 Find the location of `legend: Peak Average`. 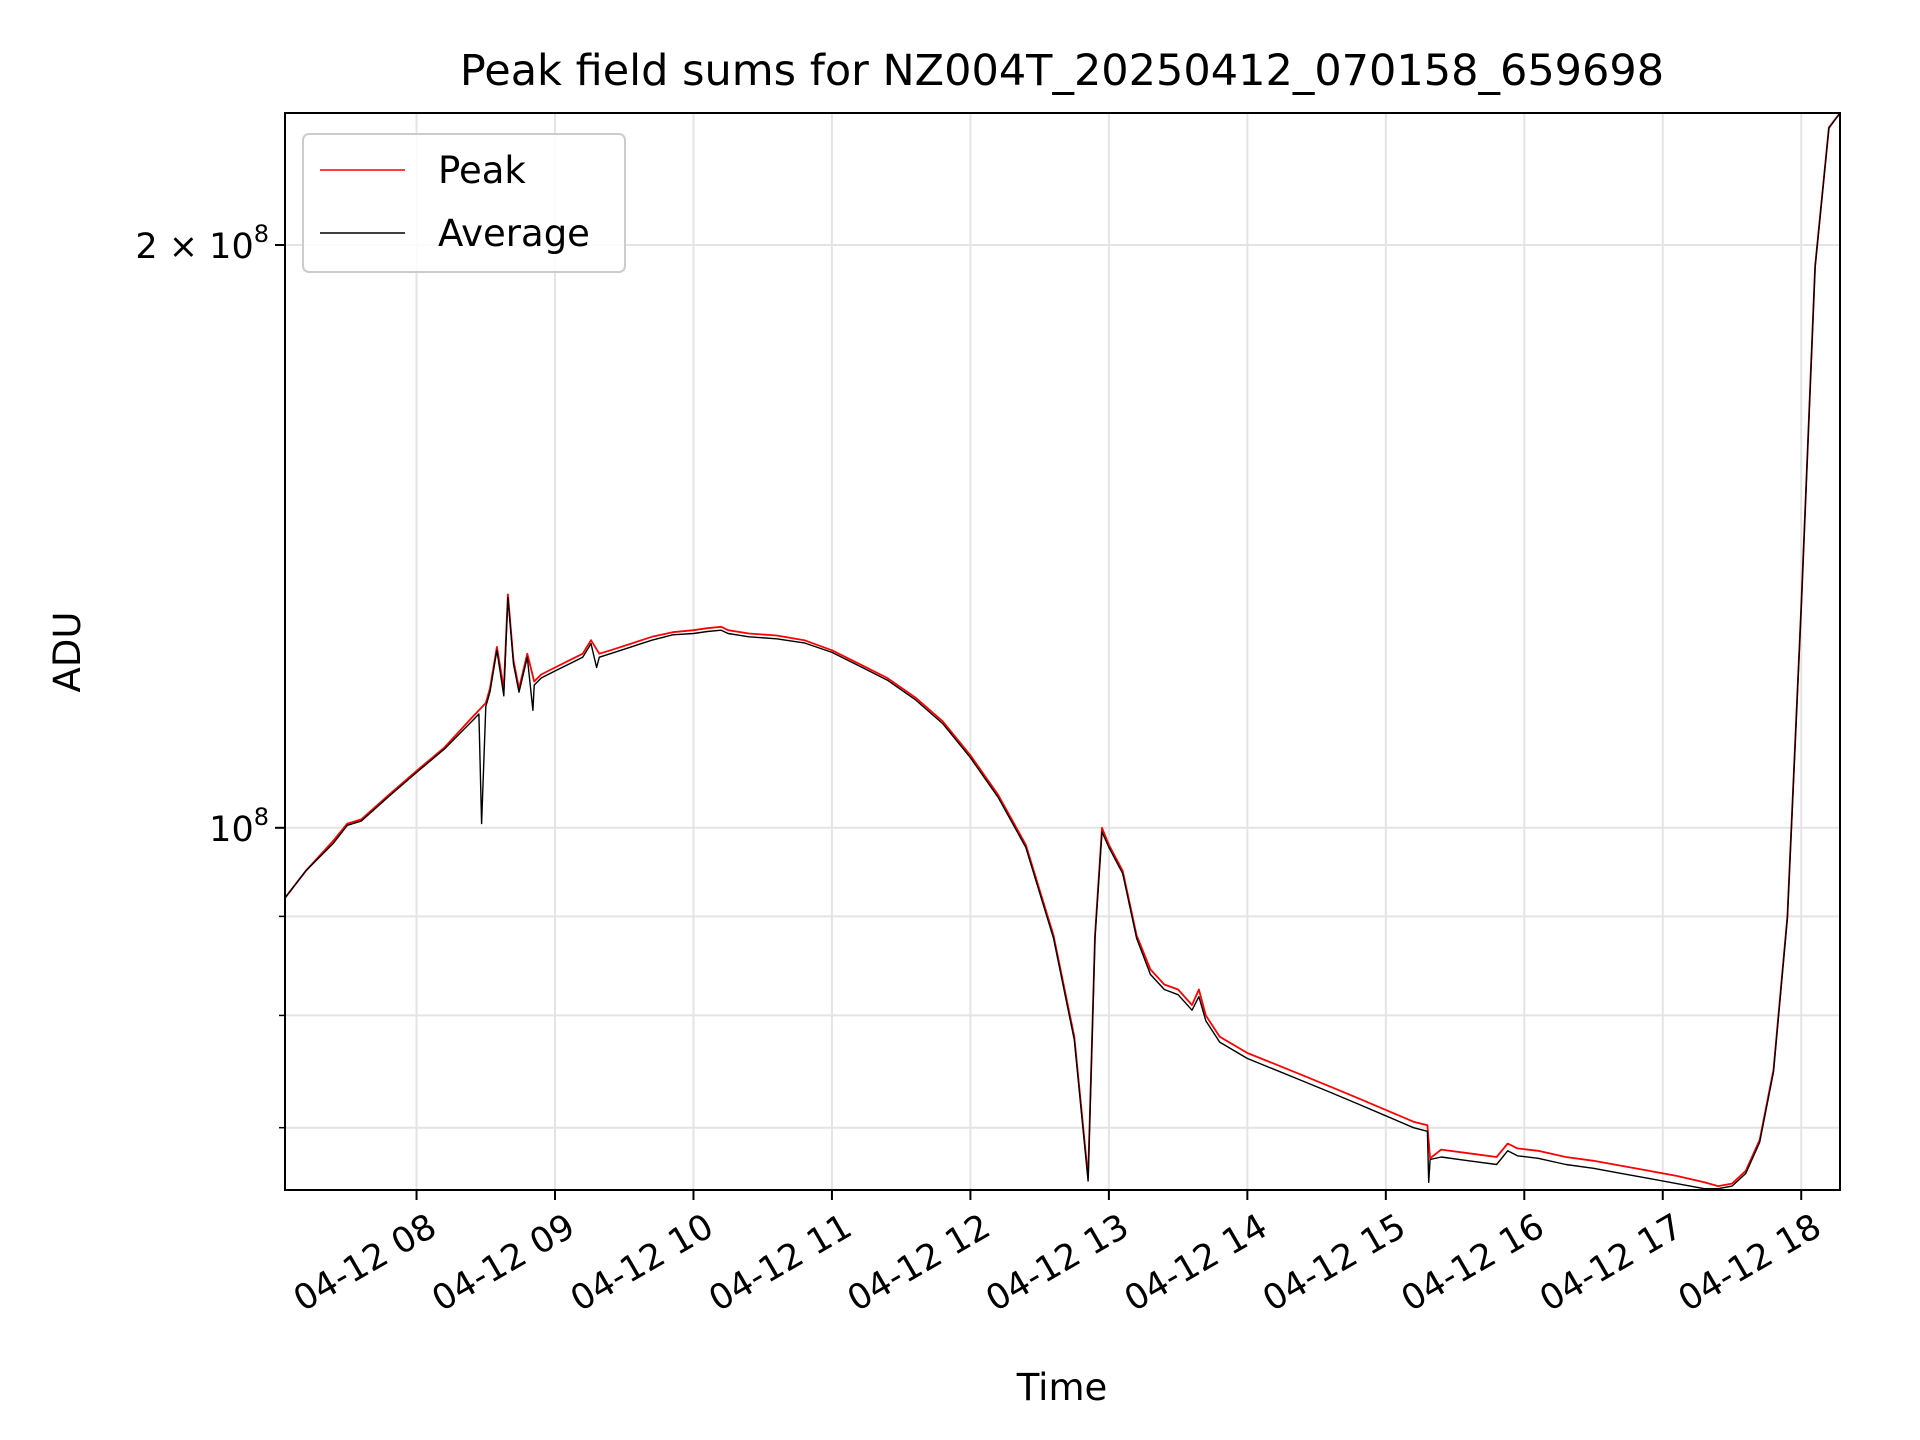

legend: Peak Average is located at coordinates (464, 203).